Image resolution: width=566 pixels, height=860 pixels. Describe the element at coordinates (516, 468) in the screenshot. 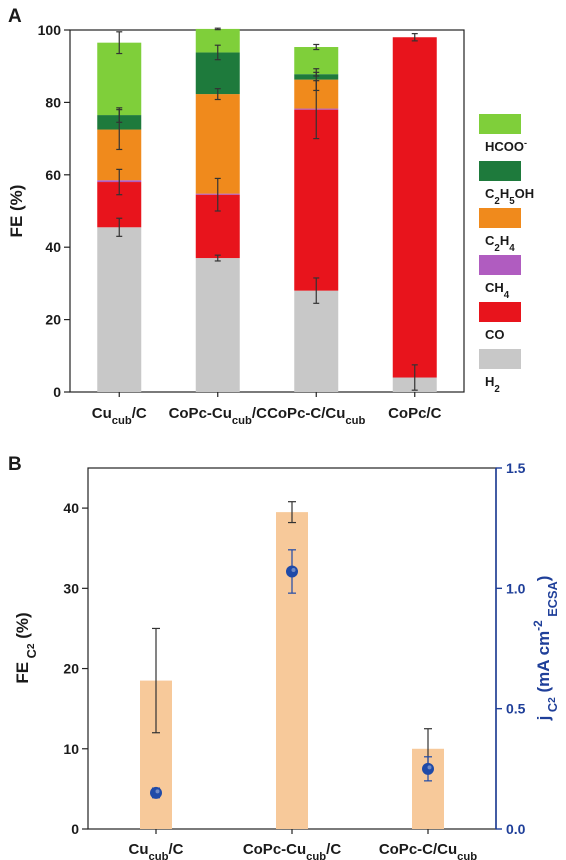

I see `panel-b-right-tick-3: 1.5` at that location.